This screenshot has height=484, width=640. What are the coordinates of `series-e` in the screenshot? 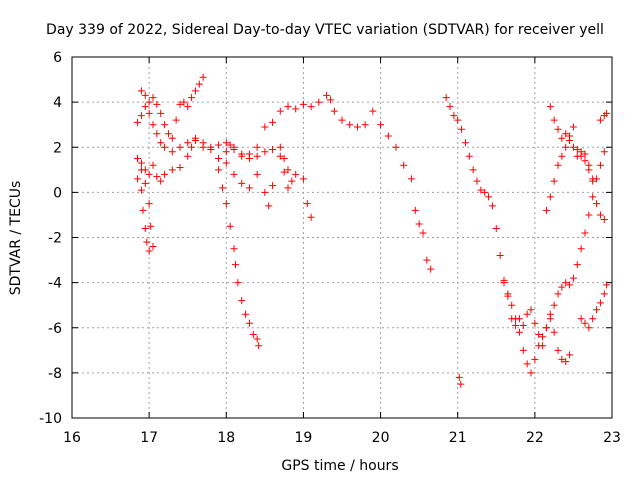 It's located at (145, 203).